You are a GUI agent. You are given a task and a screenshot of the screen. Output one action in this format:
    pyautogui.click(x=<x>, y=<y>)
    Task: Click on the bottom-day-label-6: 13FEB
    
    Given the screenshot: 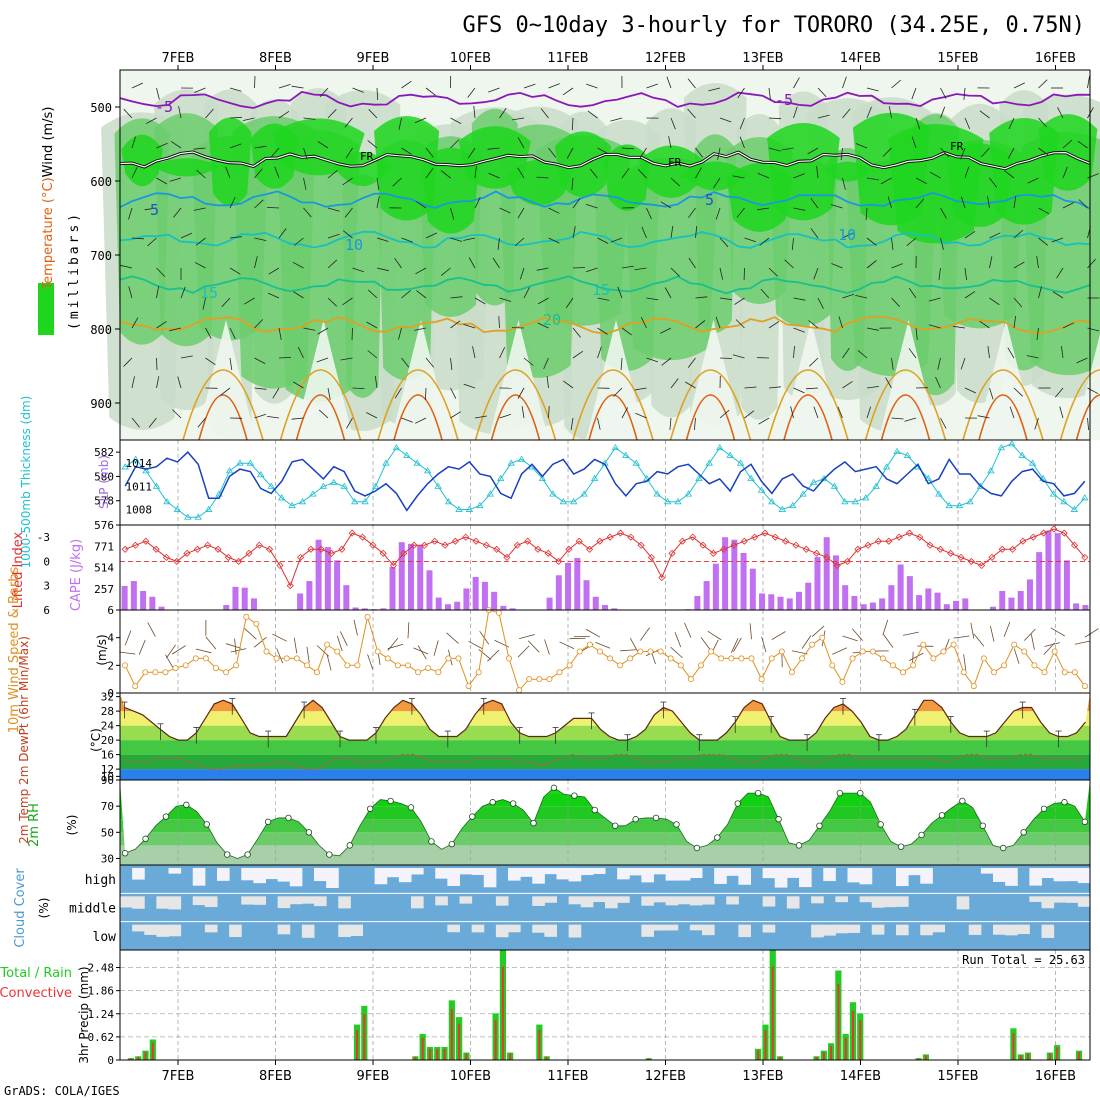 What is the action you would take?
    pyautogui.click(x=762, y=1076)
    